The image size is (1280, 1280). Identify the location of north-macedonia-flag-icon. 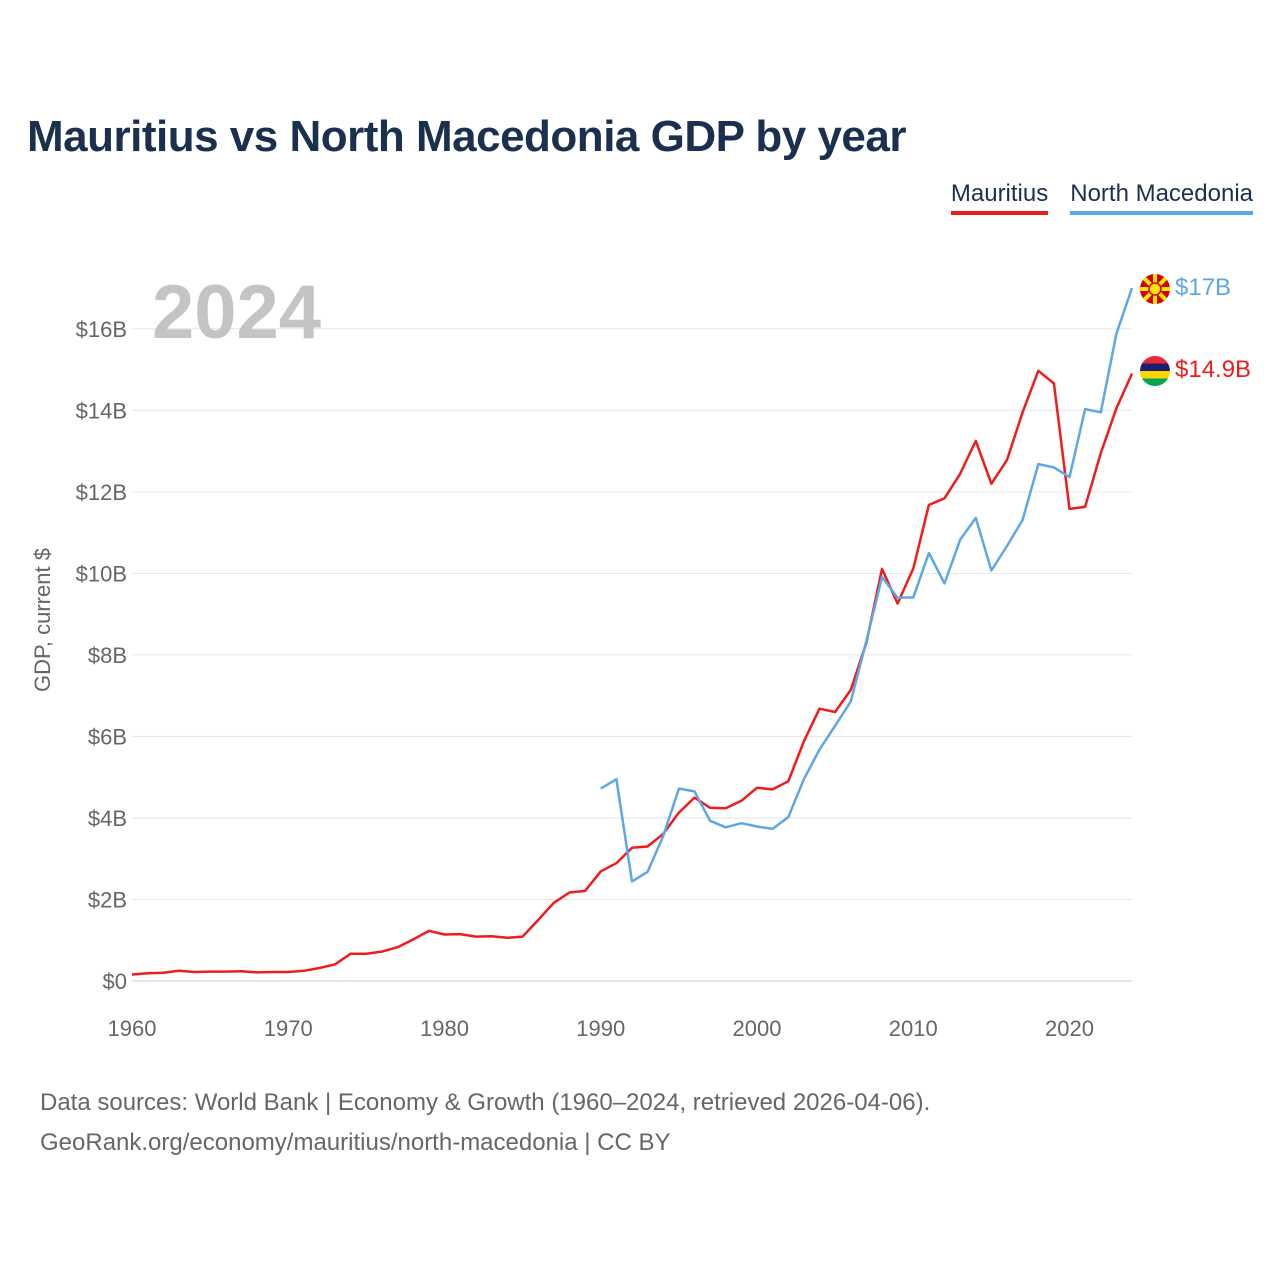
(1155, 289).